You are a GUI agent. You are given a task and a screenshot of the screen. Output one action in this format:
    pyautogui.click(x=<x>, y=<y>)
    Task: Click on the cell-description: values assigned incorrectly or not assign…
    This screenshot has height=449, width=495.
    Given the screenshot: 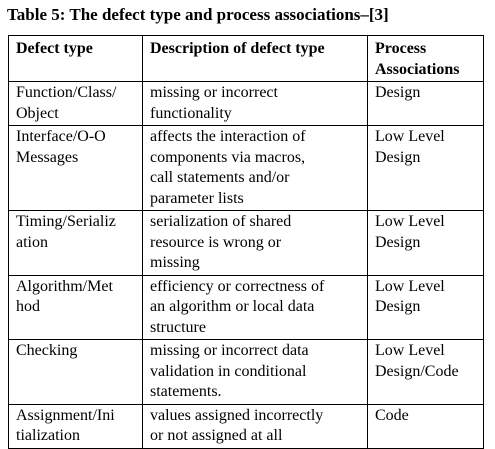 What is the action you would take?
    pyautogui.click(x=255, y=426)
    